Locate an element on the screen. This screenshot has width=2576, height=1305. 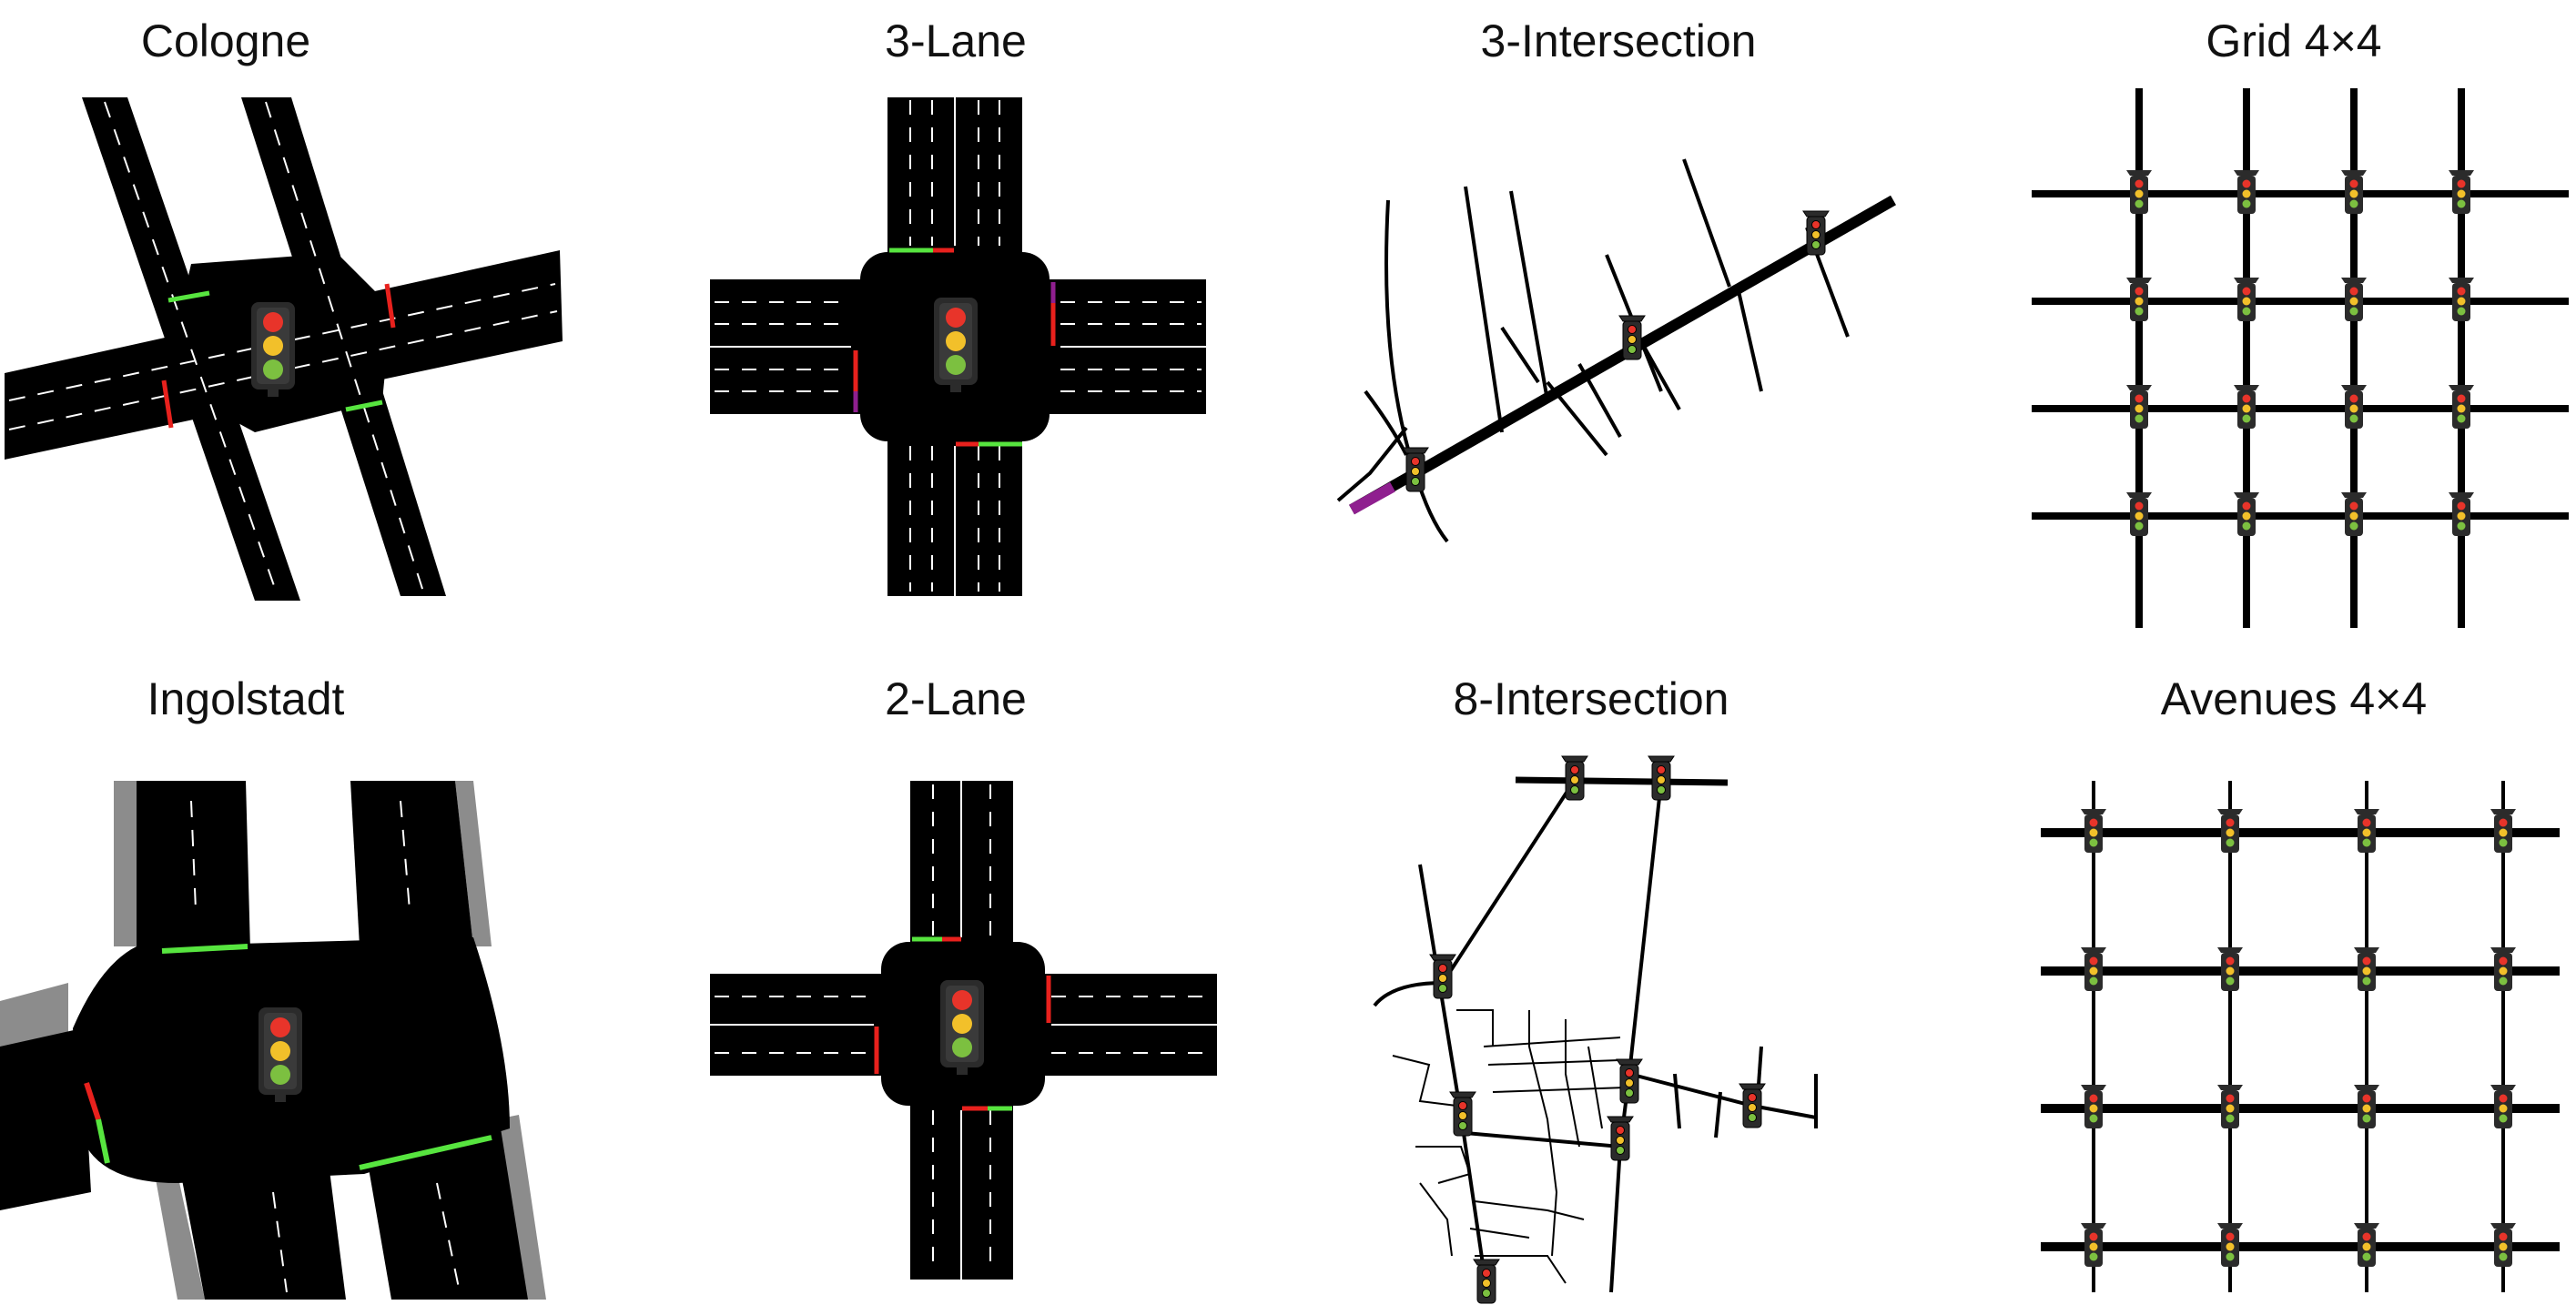
title-3-lane: 3-Lane is located at coordinates (956, 40).